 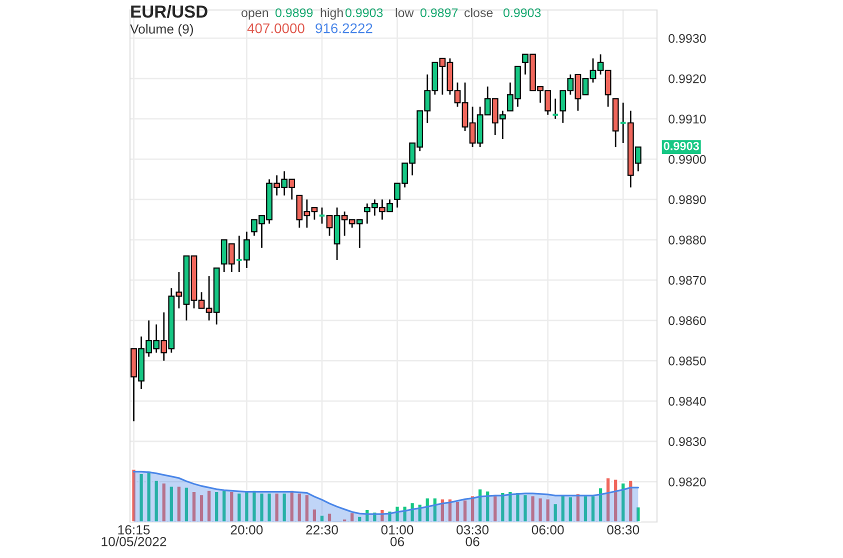 I want to click on chart-title: EUR/USD, so click(x=169, y=11).